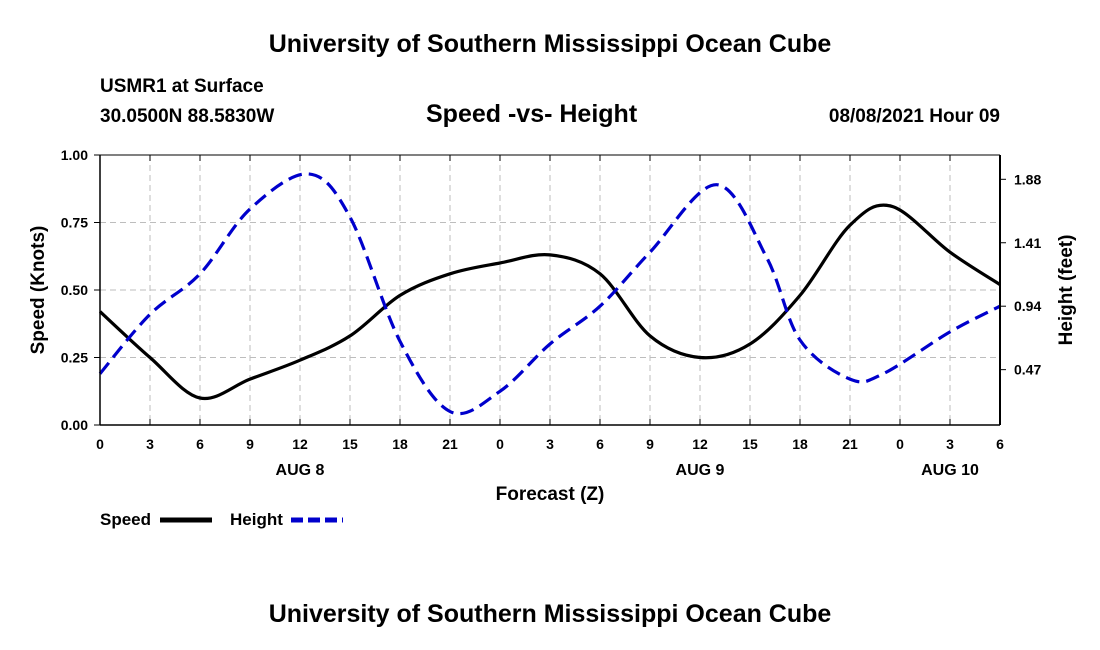 Image resolution: width=1100 pixels, height=650 pixels. Describe the element at coordinates (1027, 243) in the screenshot. I see `y2-tick-label: 1.41` at that location.